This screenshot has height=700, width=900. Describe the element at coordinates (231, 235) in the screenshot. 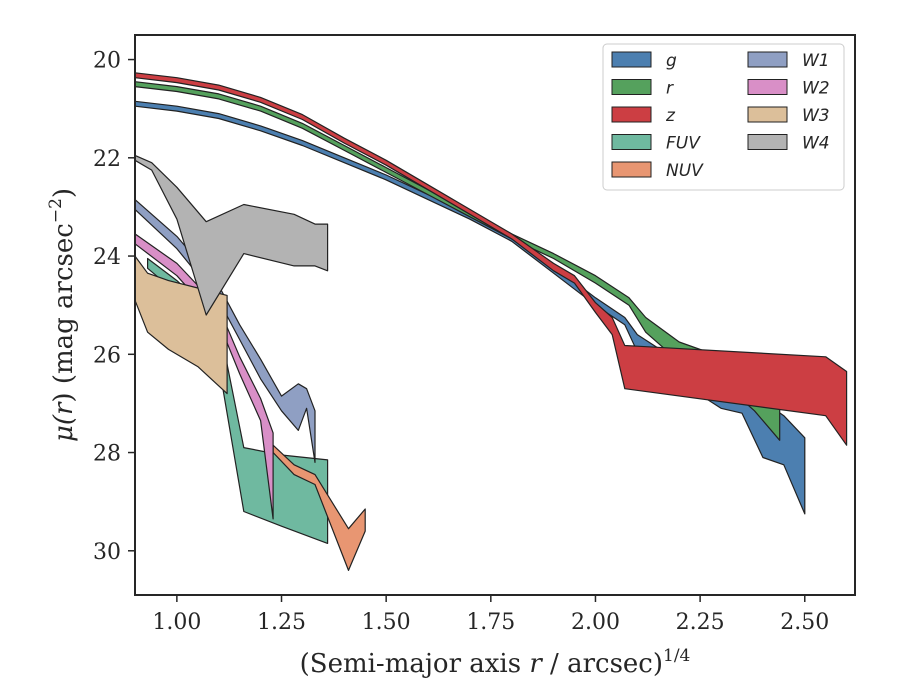

I see `band-w4` at that location.